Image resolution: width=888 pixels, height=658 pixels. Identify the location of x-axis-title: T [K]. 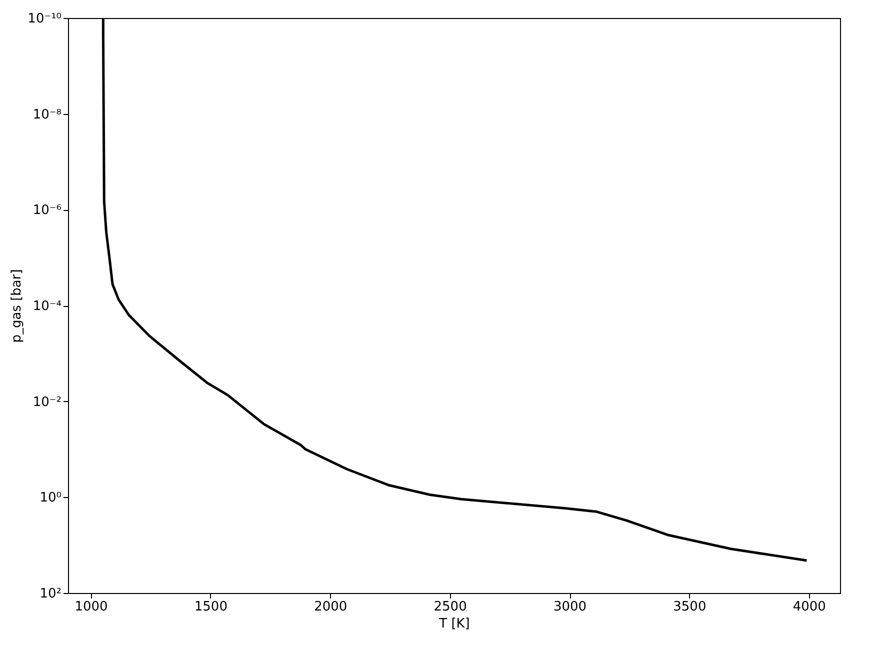
(454, 624).